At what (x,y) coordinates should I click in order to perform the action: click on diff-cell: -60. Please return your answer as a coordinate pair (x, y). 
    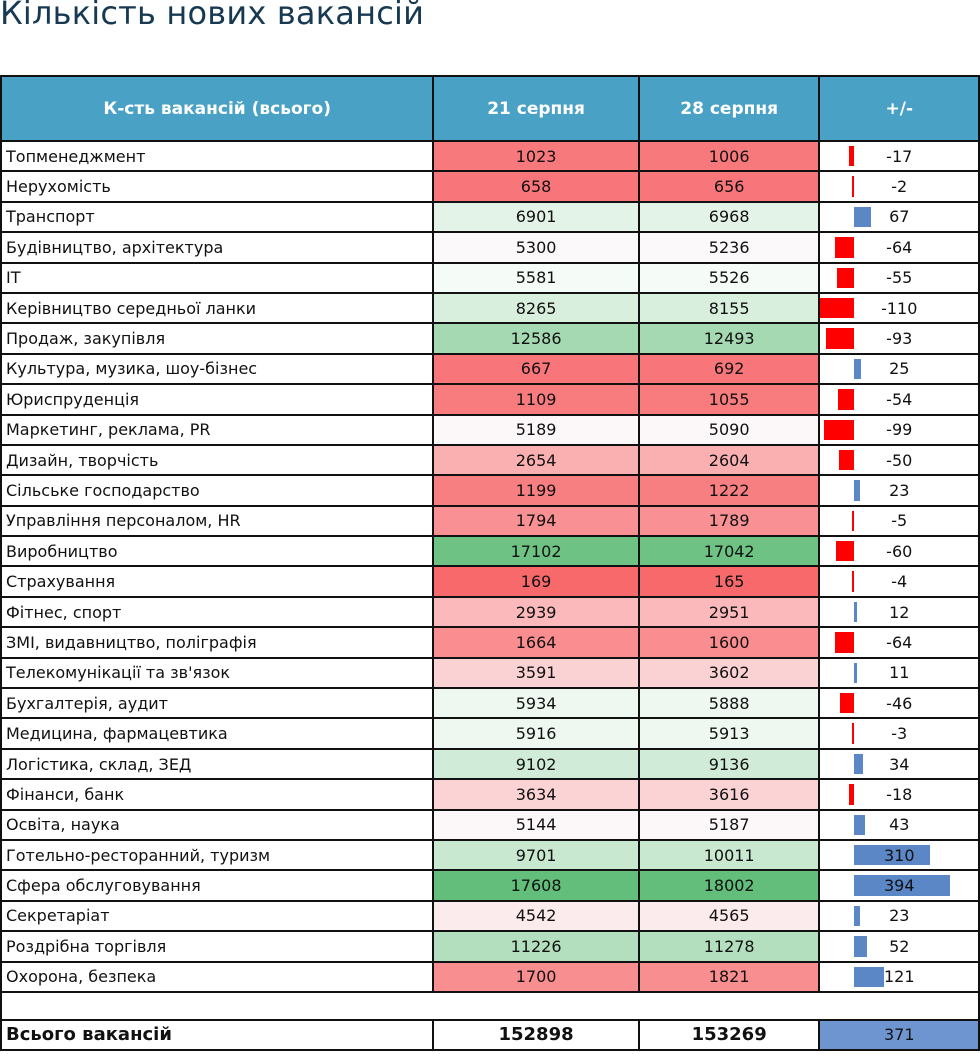
    Looking at the image, I should click on (899, 551).